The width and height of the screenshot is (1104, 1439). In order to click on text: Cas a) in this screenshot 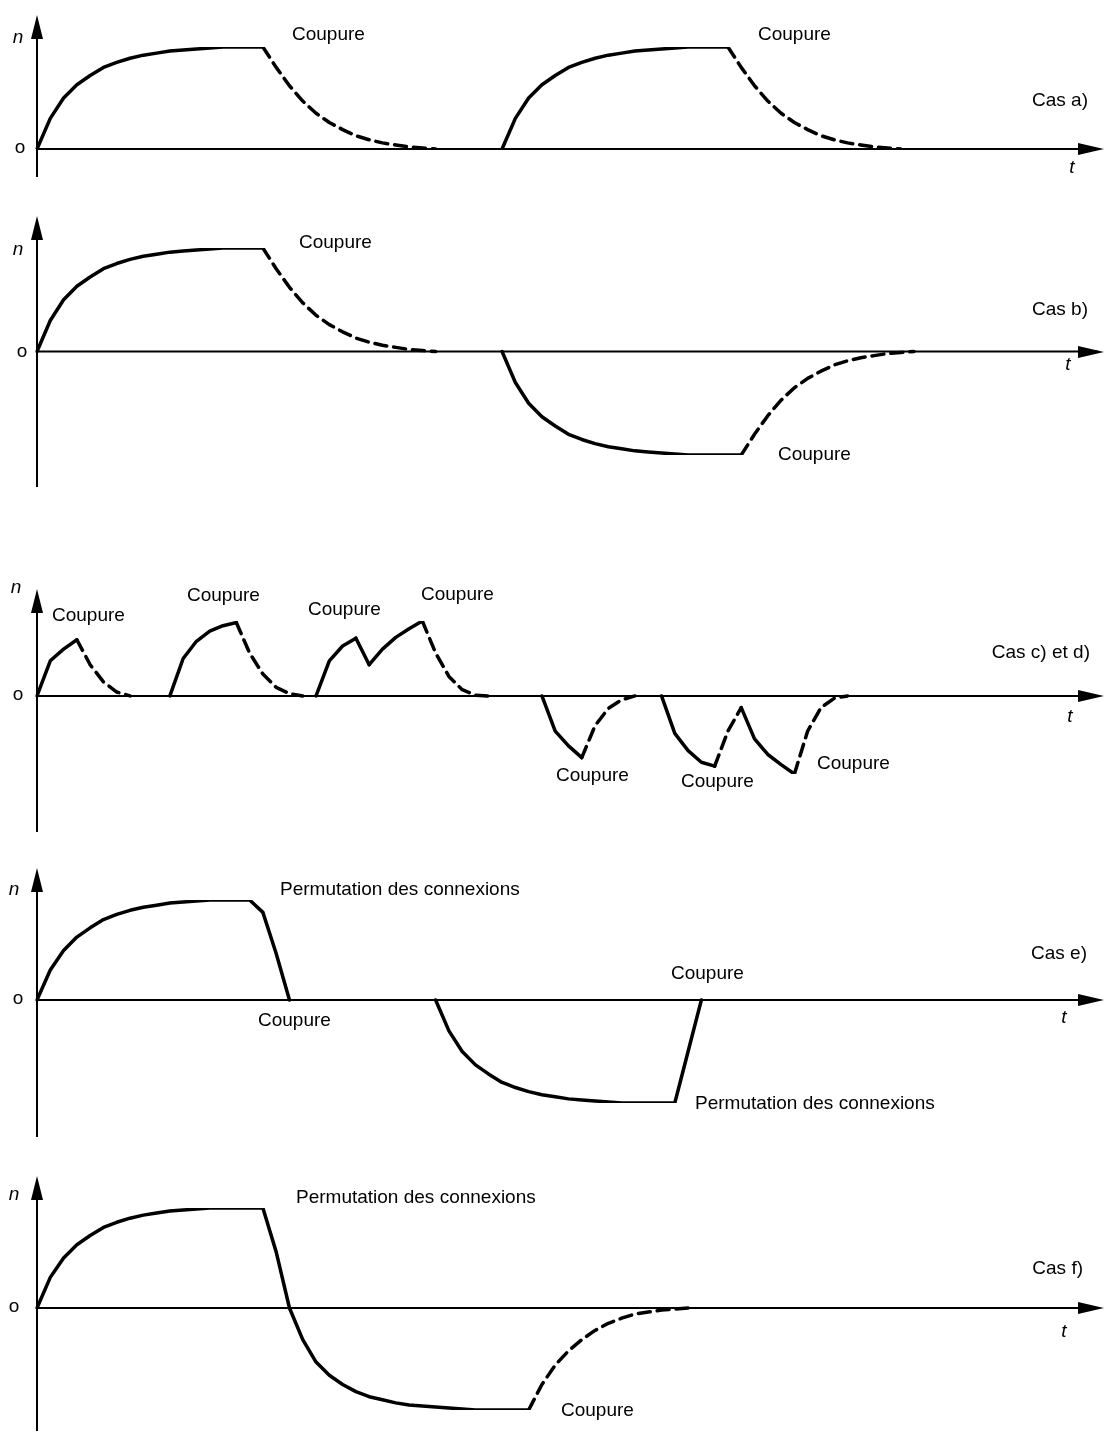, I will do `click(1060, 100)`.